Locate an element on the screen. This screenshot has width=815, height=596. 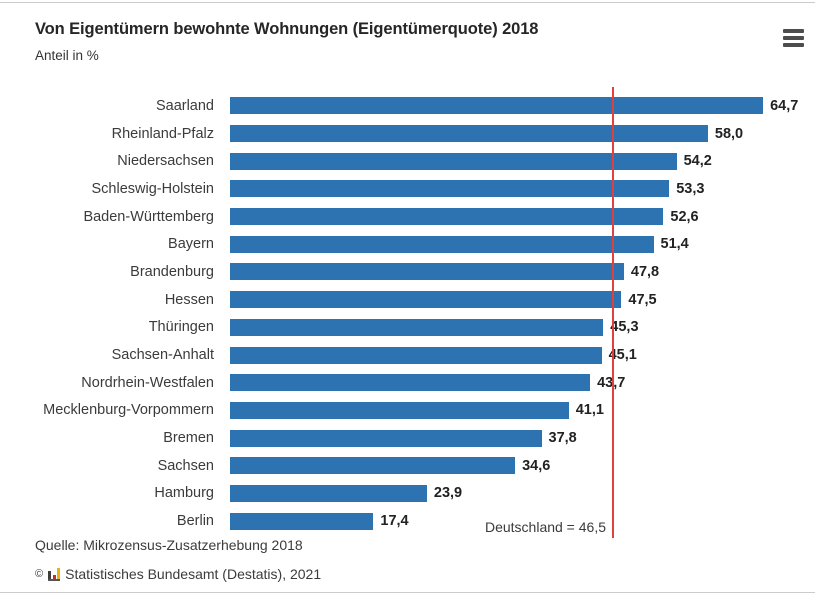
category-label: Baden-Württemberg is located at coordinates (148, 216).